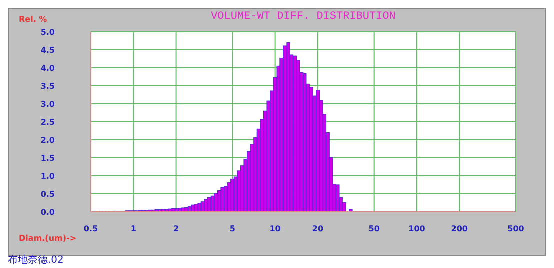  I want to click on x-tick-label: 100, so click(417, 229).